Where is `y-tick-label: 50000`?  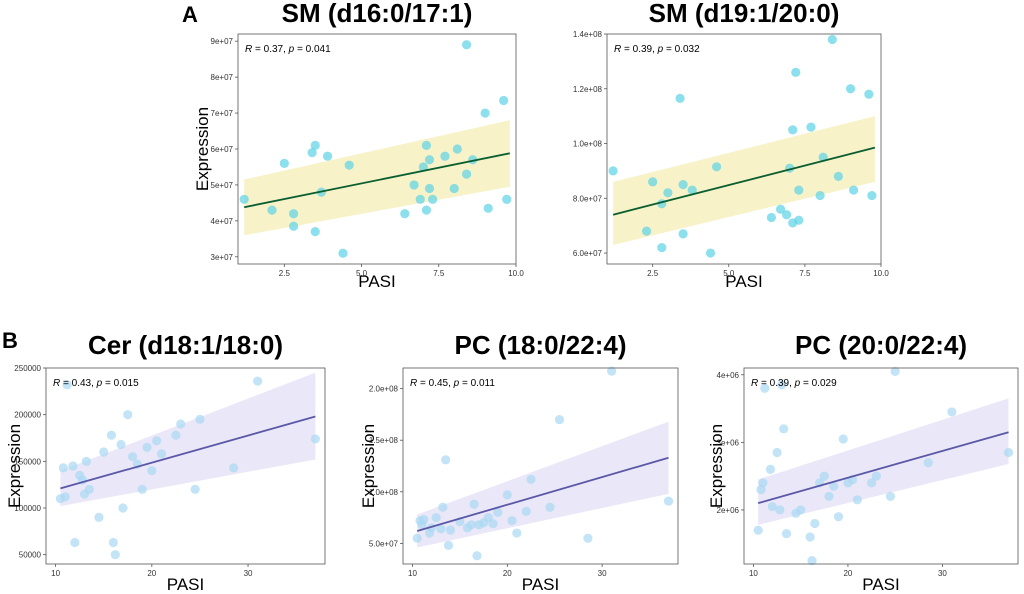
y-tick-label: 50000 is located at coordinates (30, 555).